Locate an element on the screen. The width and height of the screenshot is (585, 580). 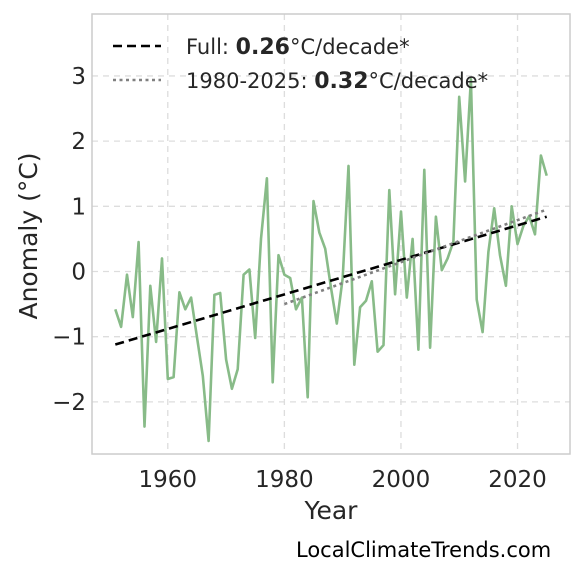
legend-entry-label: 1980-2025: 0.32°C/decade* is located at coordinates (337, 81).